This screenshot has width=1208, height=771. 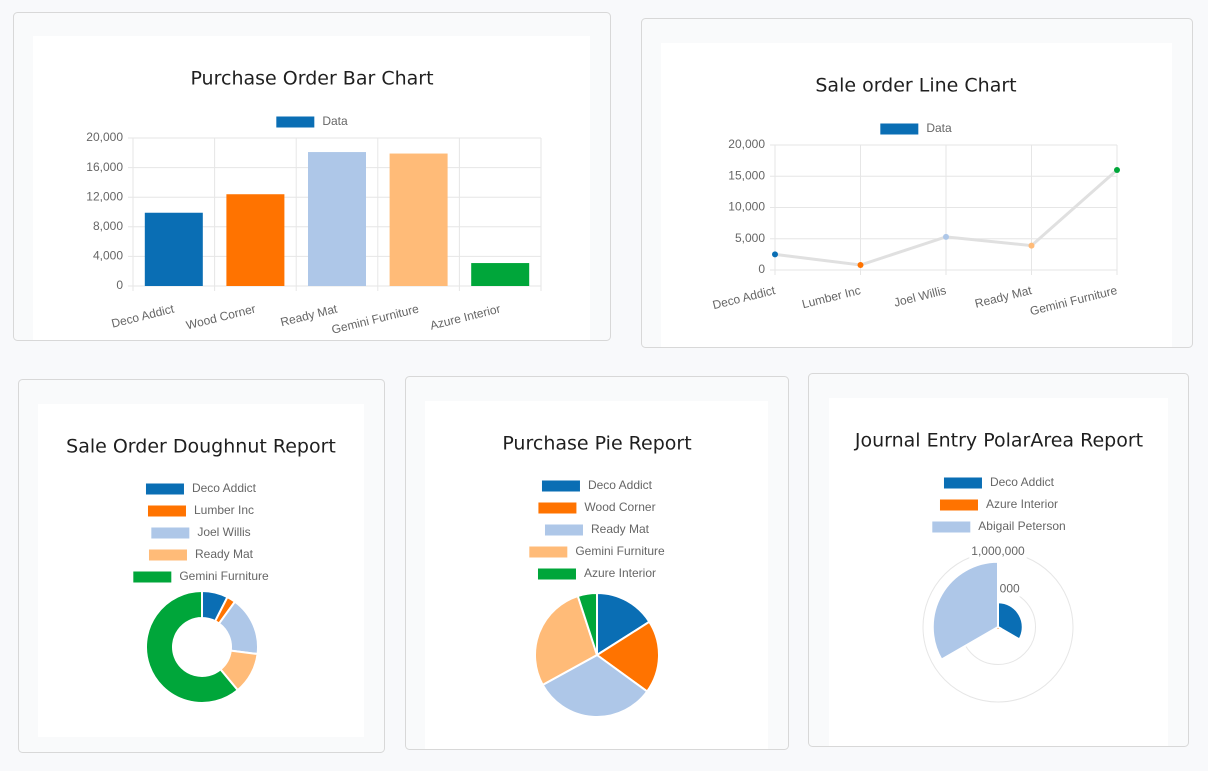 What do you see at coordinates (596, 444) in the screenshot?
I see `chart-title: Purchase Pie Report` at bounding box center [596, 444].